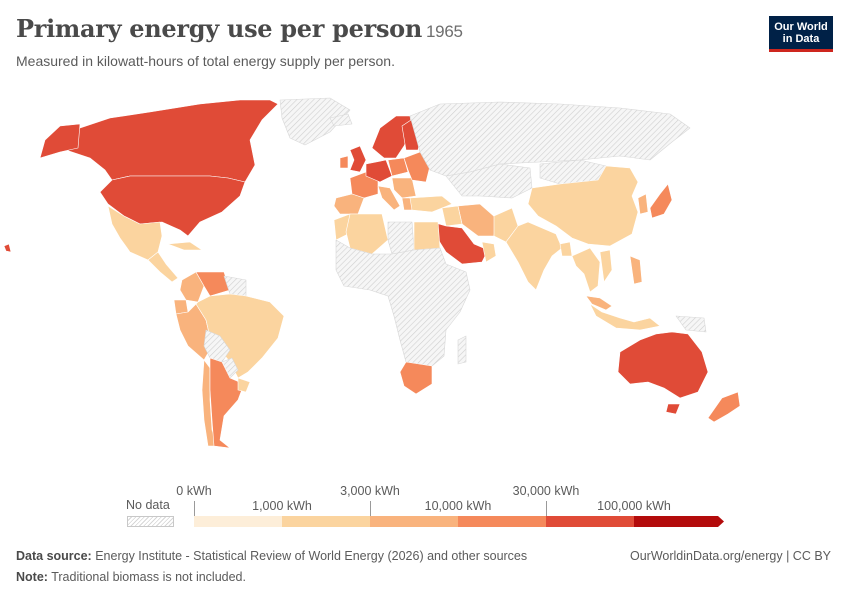  I want to click on region-indonesia: Indonesia, so click(625, 317).